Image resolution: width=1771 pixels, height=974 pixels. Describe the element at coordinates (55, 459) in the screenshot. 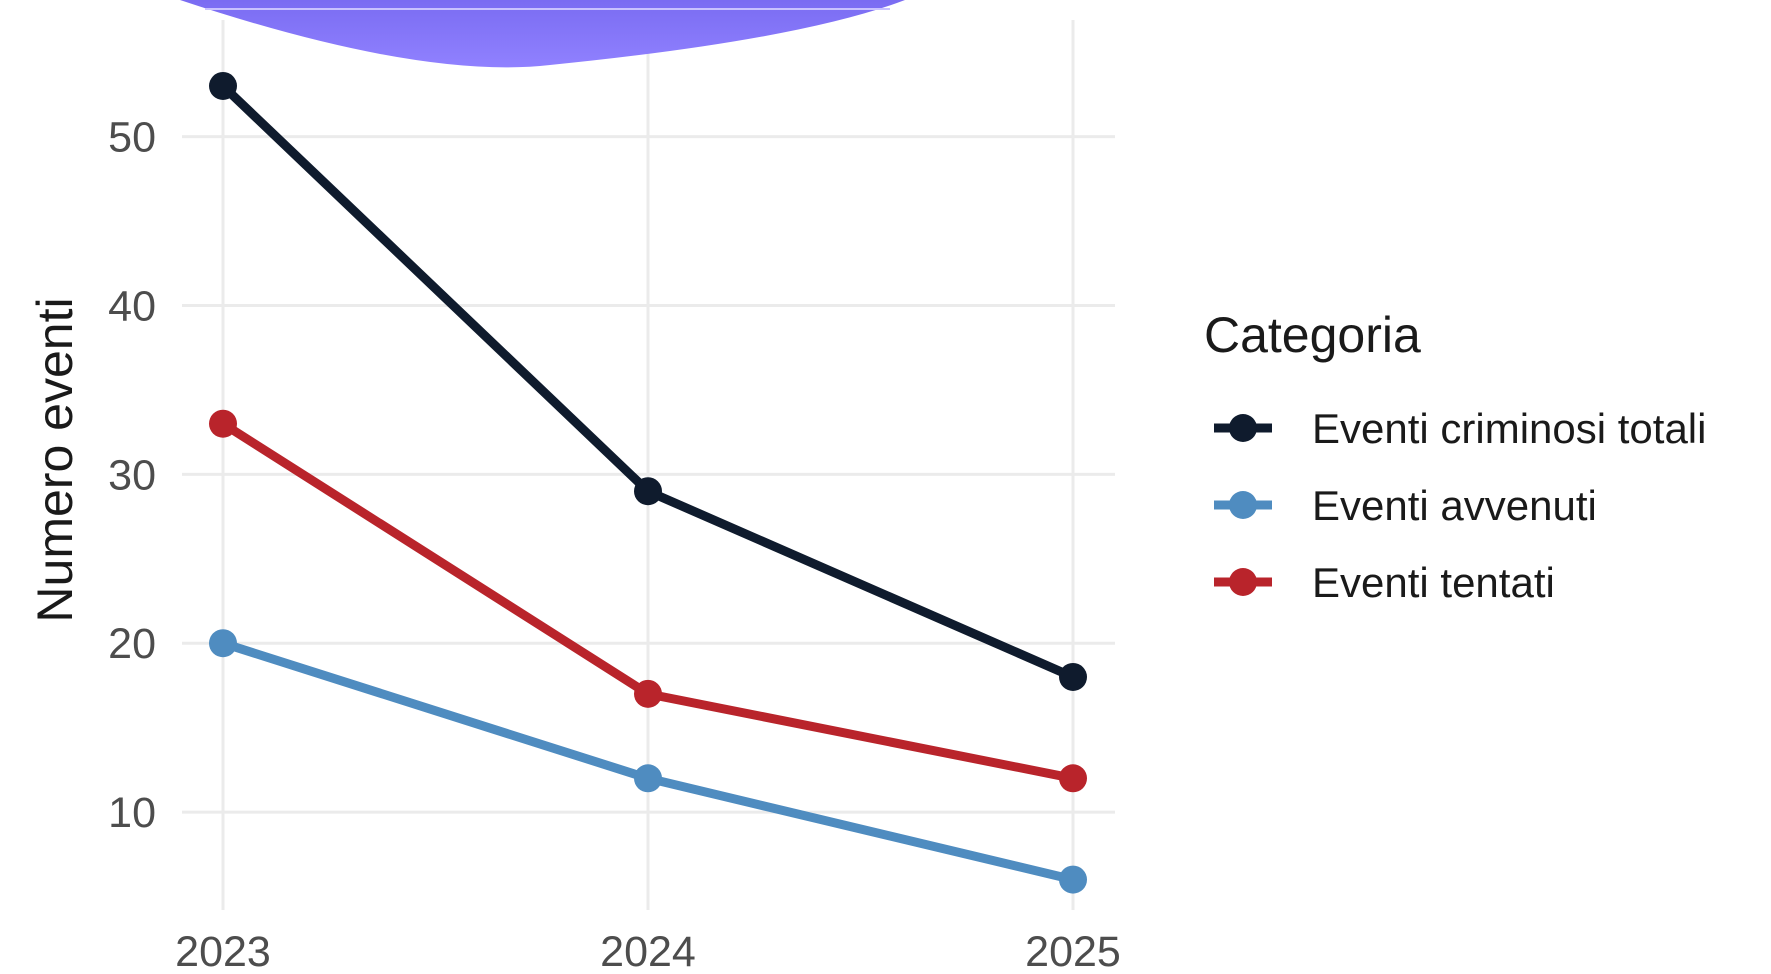

I see `y-axis-title: Numero eventi` at that location.